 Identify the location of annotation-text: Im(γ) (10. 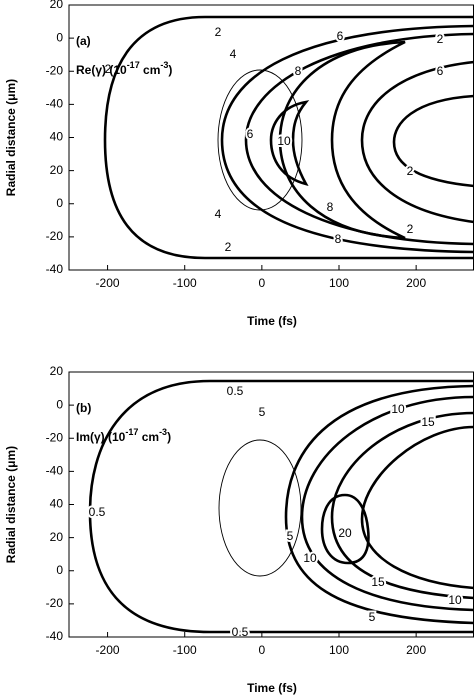
(101, 437).